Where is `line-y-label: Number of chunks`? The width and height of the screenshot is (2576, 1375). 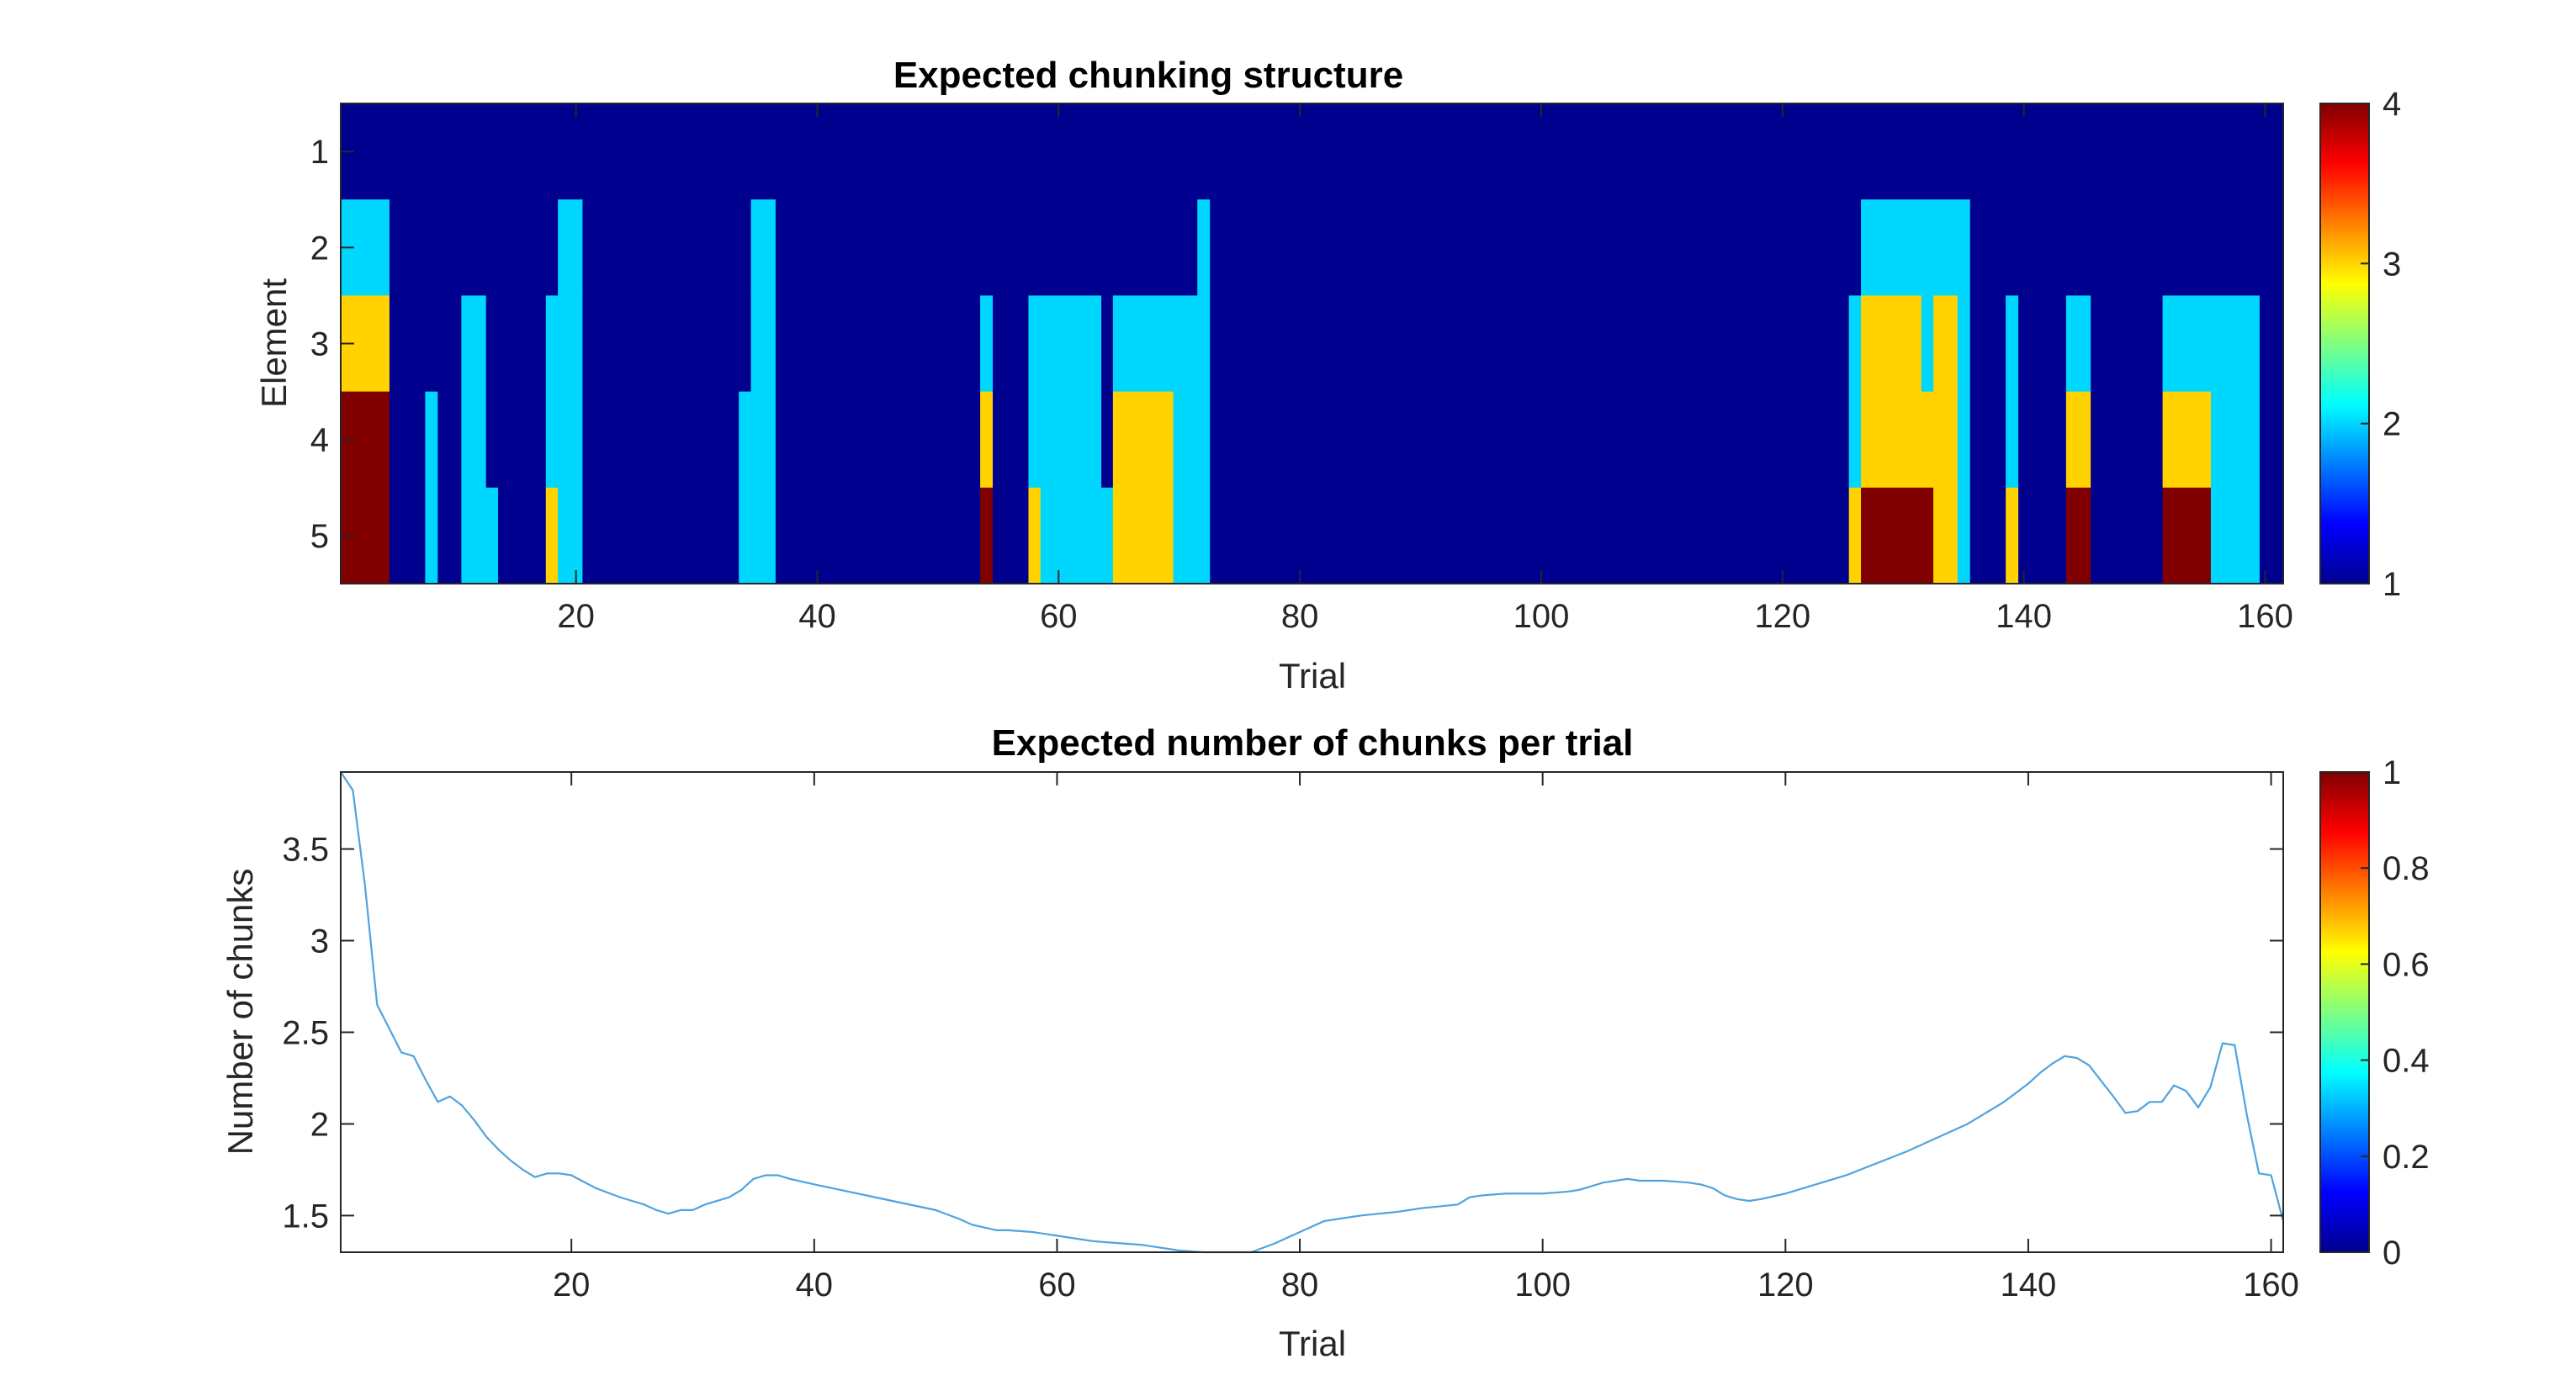
line-y-label: Number of chunks is located at coordinates (240, 1013).